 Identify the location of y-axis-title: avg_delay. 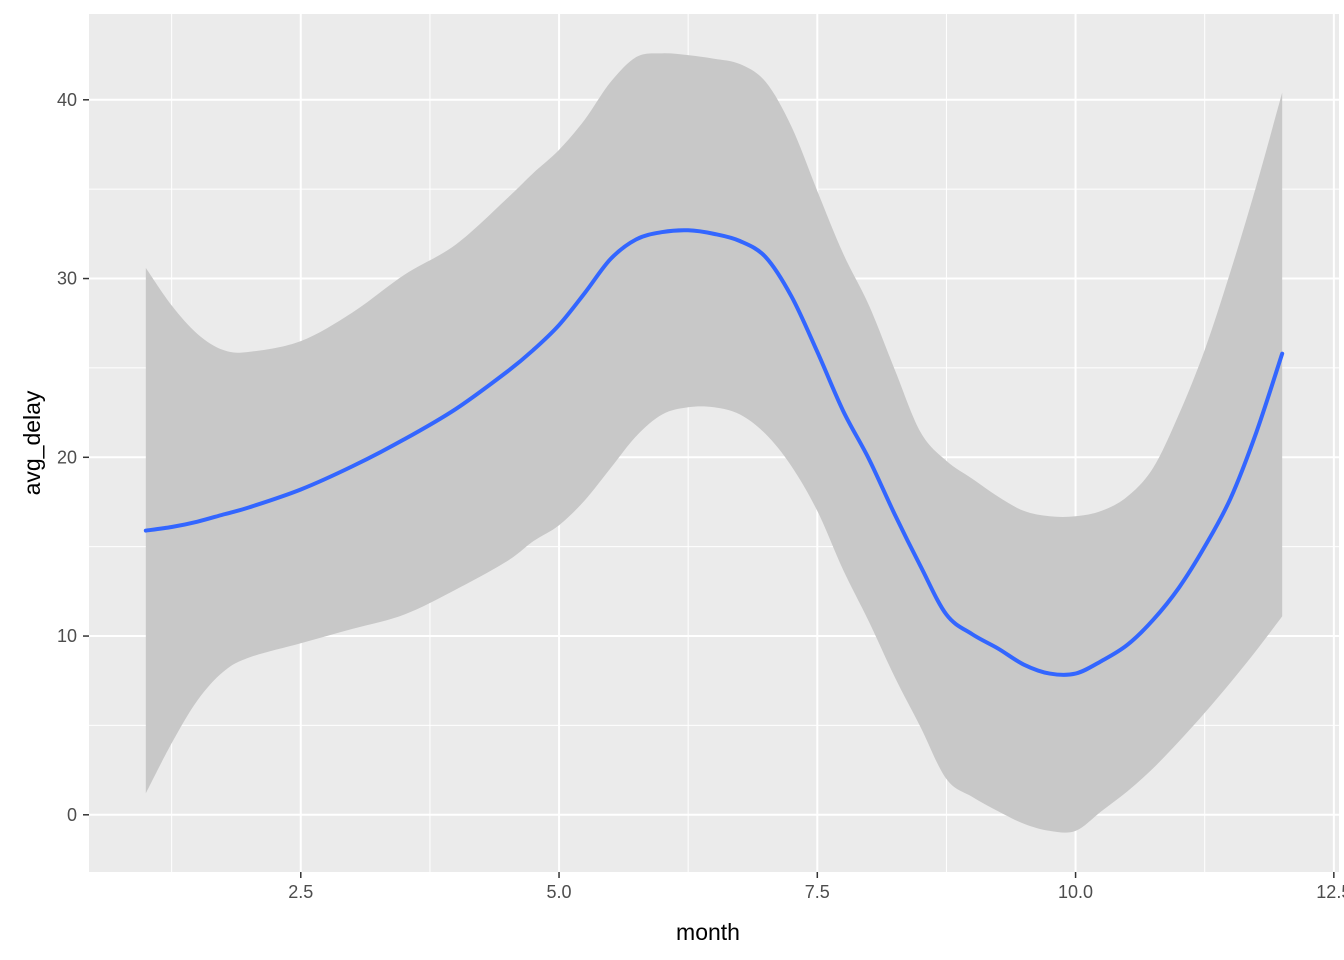
(32, 442).